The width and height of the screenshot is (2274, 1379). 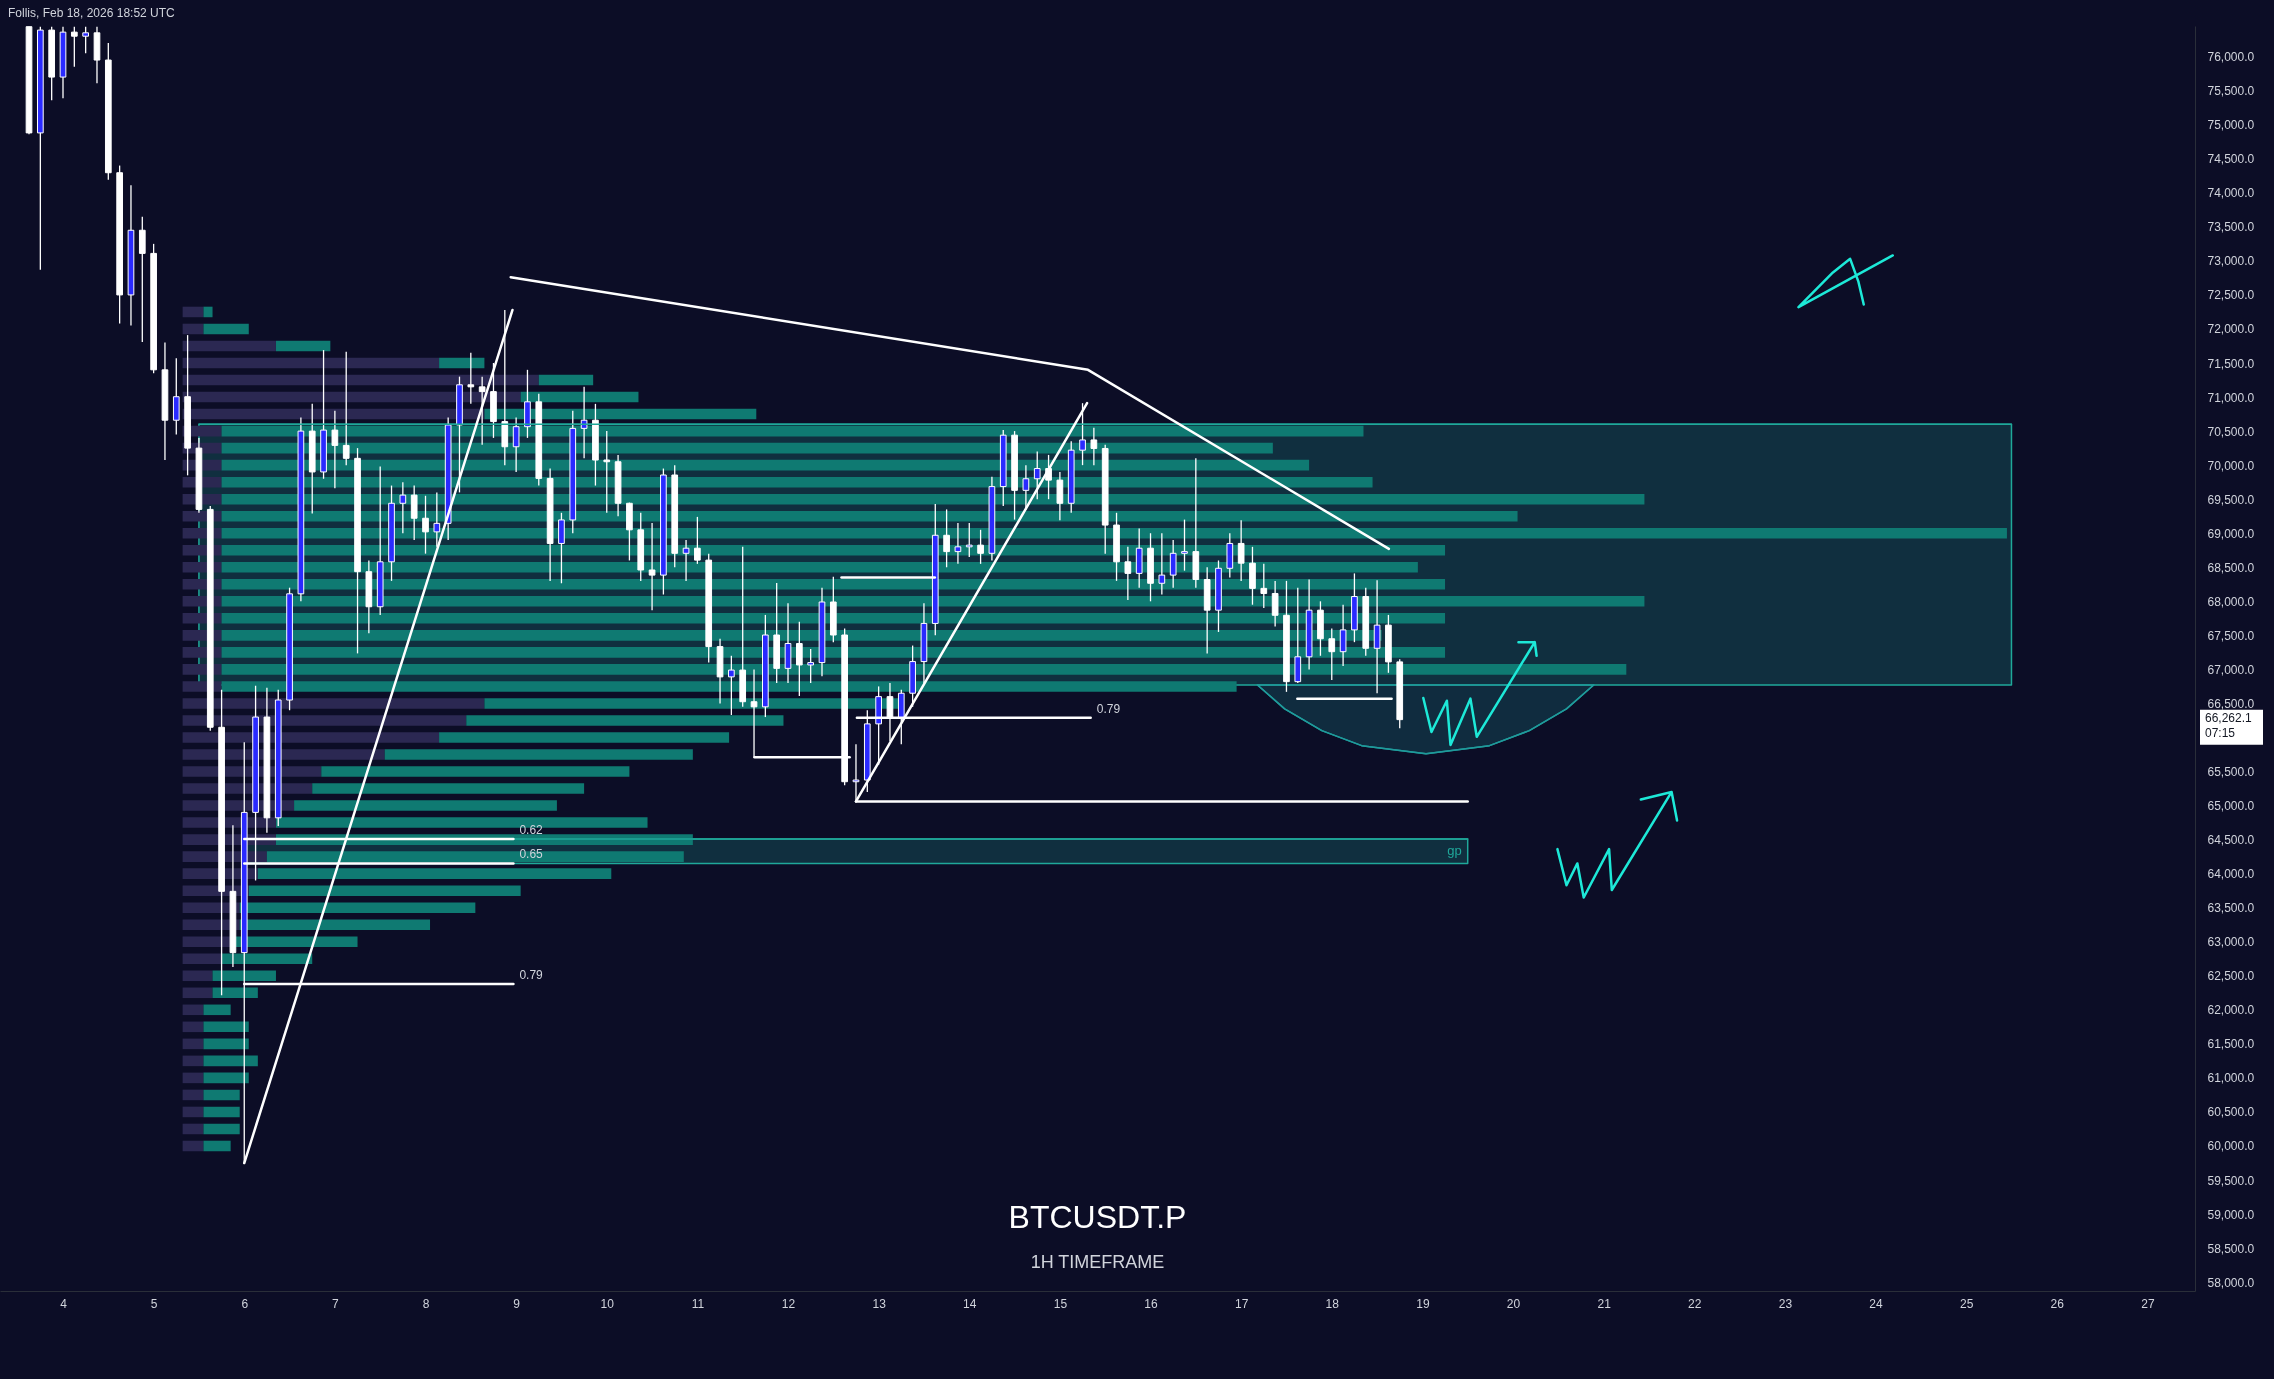 What do you see at coordinates (92, 13) in the screenshot?
I see `text: Follis, Feb 18, 2026 18:52 UTC` at bounding box center [92, 13].